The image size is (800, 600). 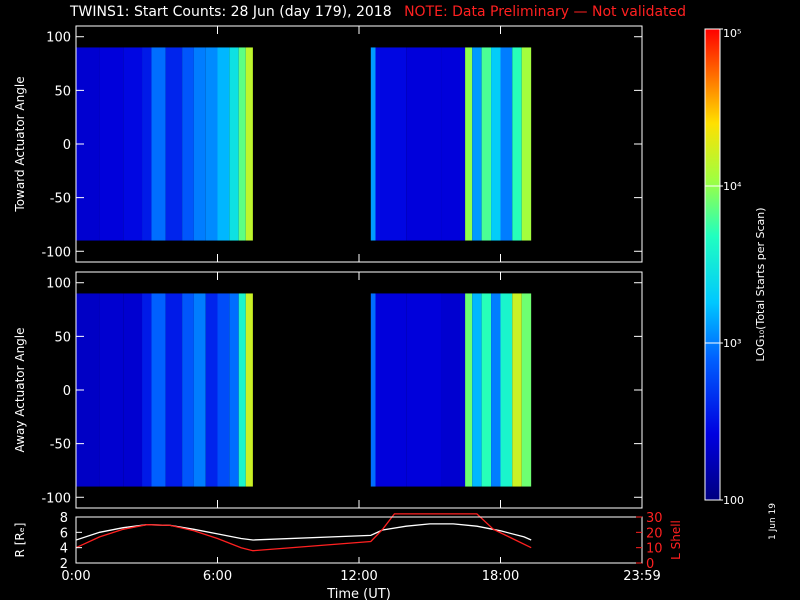 I want to click on y-axis-label: Away Actuator Angle, so click(x=20, y=389).